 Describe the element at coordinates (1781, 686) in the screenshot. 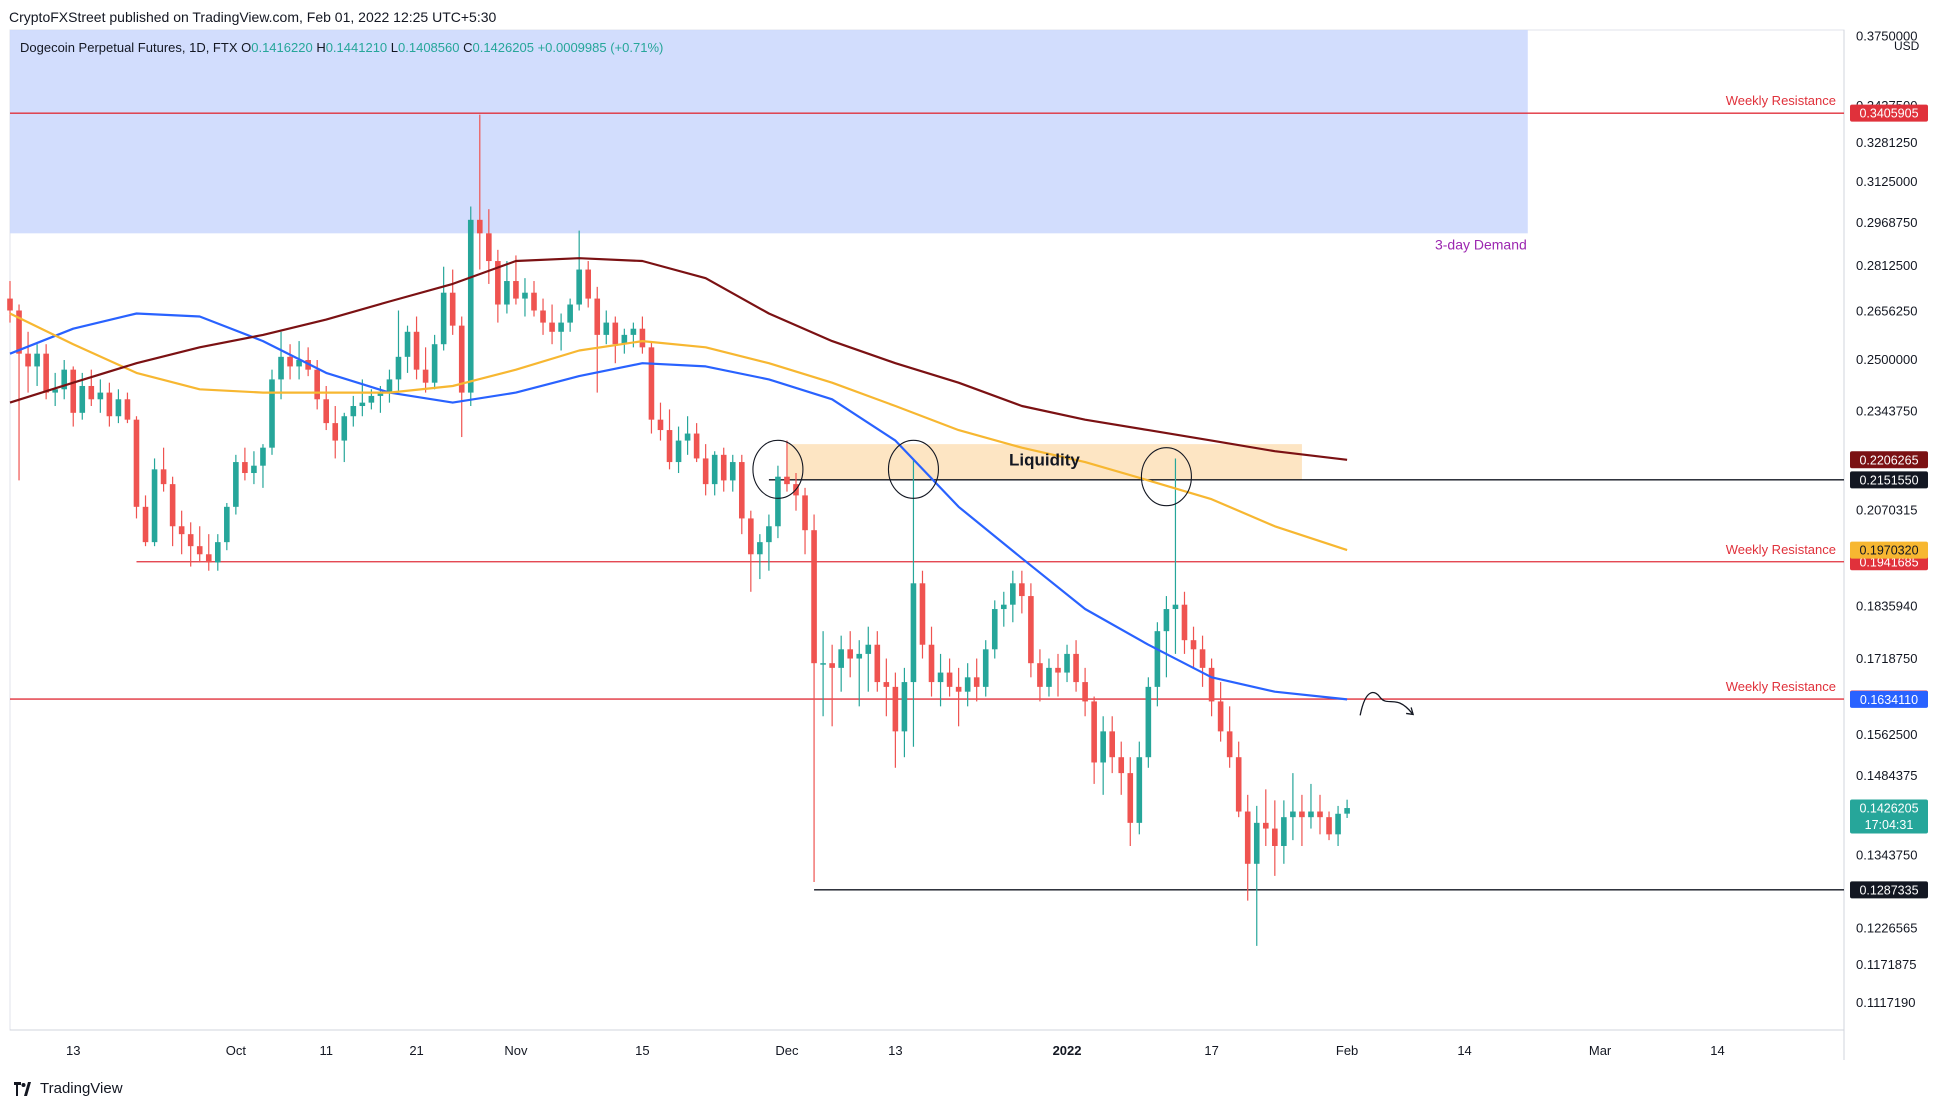

I see `level-label: Weekly Resistance` at that location.